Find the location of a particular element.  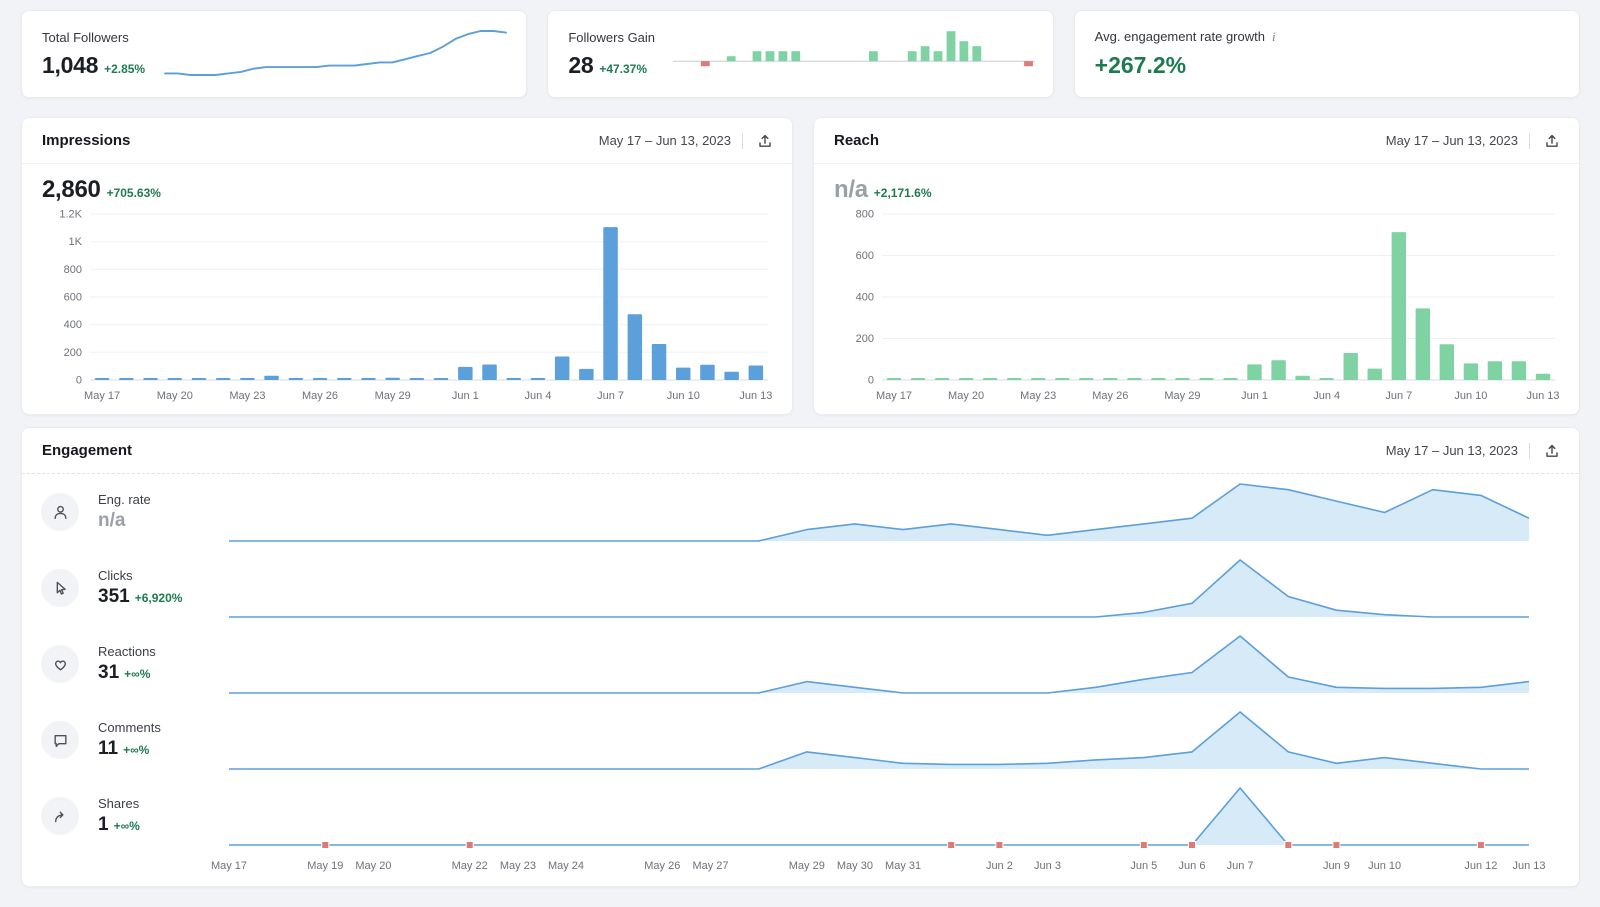

followers-gain-minibars is located at coordinates (853, 54).